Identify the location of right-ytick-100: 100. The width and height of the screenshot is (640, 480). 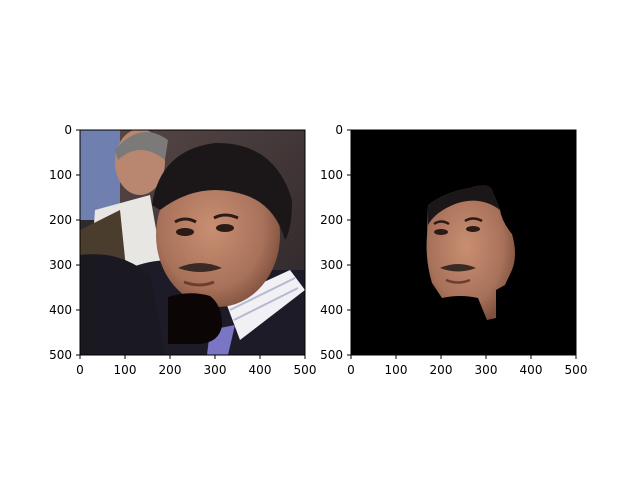
(331, 175).